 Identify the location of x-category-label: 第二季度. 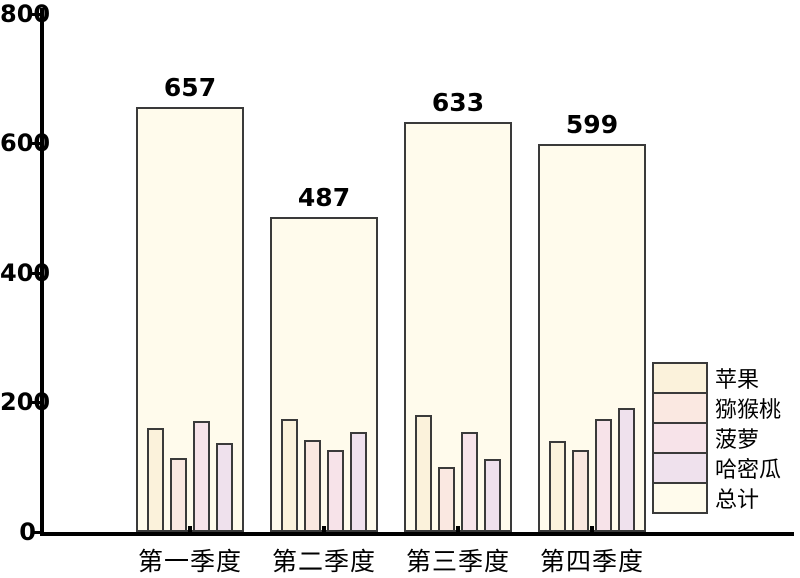
(323, 561).